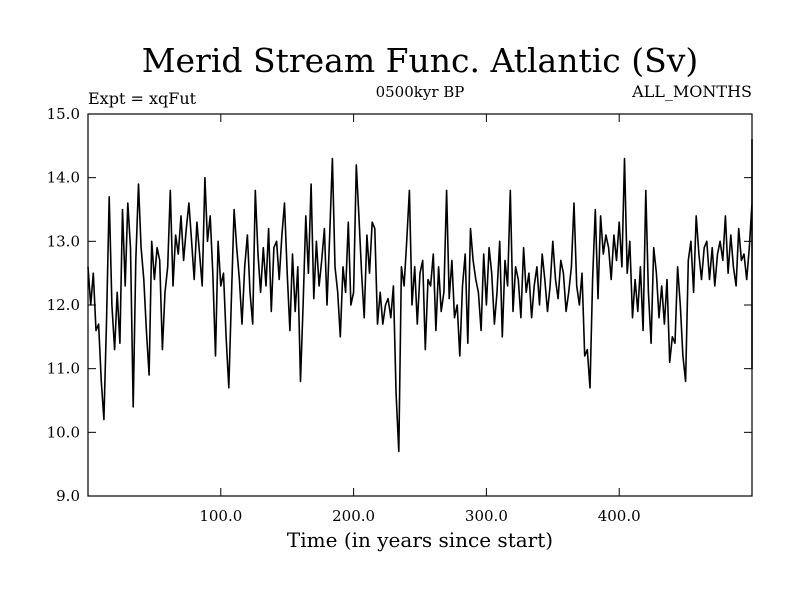 The height and width of the screenshot is (600, 800). I want to click on y-tick-label: 13.0, so click(63, 241).